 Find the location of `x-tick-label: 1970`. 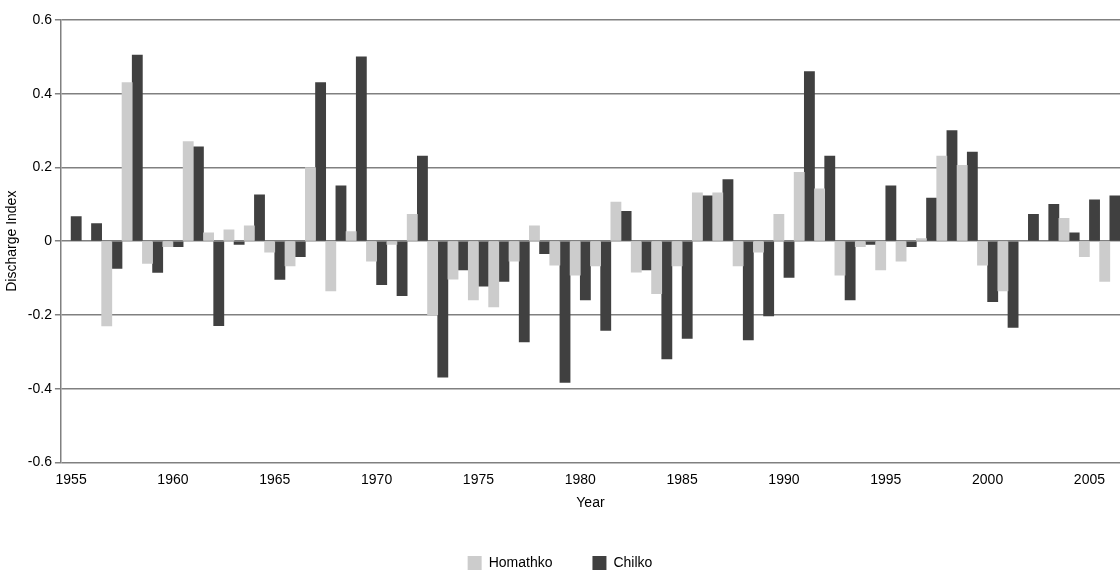

x-tick-label: 1970 is located at coordinates (377, 478).